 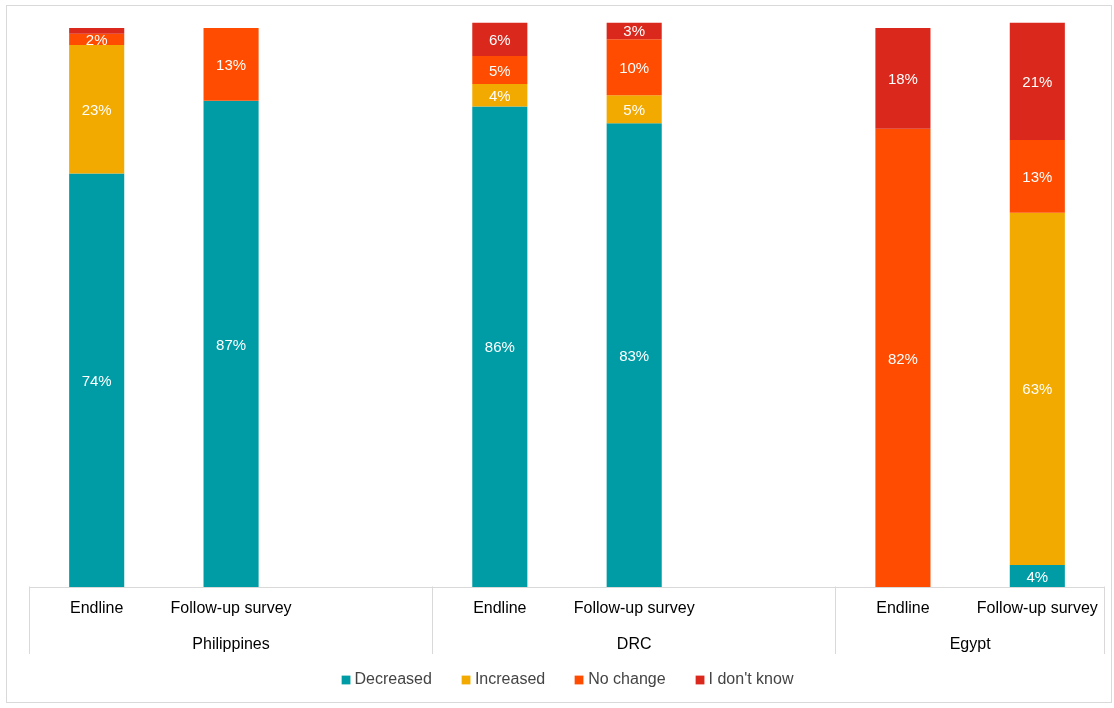 I want to click on data-label: 83%, so click(x=634, y=355).